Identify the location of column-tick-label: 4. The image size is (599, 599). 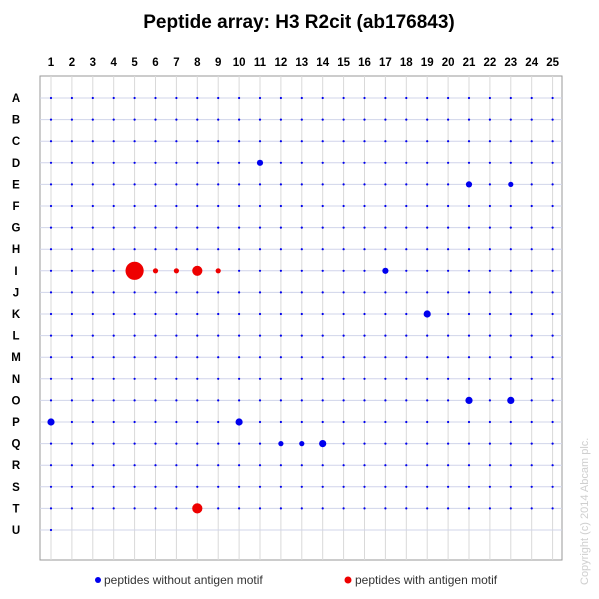
(113, 63).